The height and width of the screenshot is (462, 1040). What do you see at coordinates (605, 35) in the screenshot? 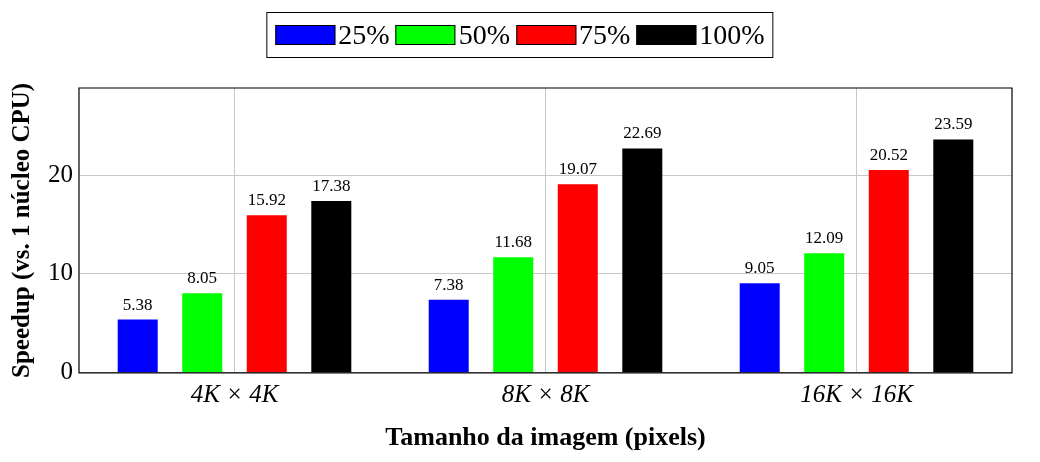
I see `legend-label: 75%` at bounding box center [605, 35].